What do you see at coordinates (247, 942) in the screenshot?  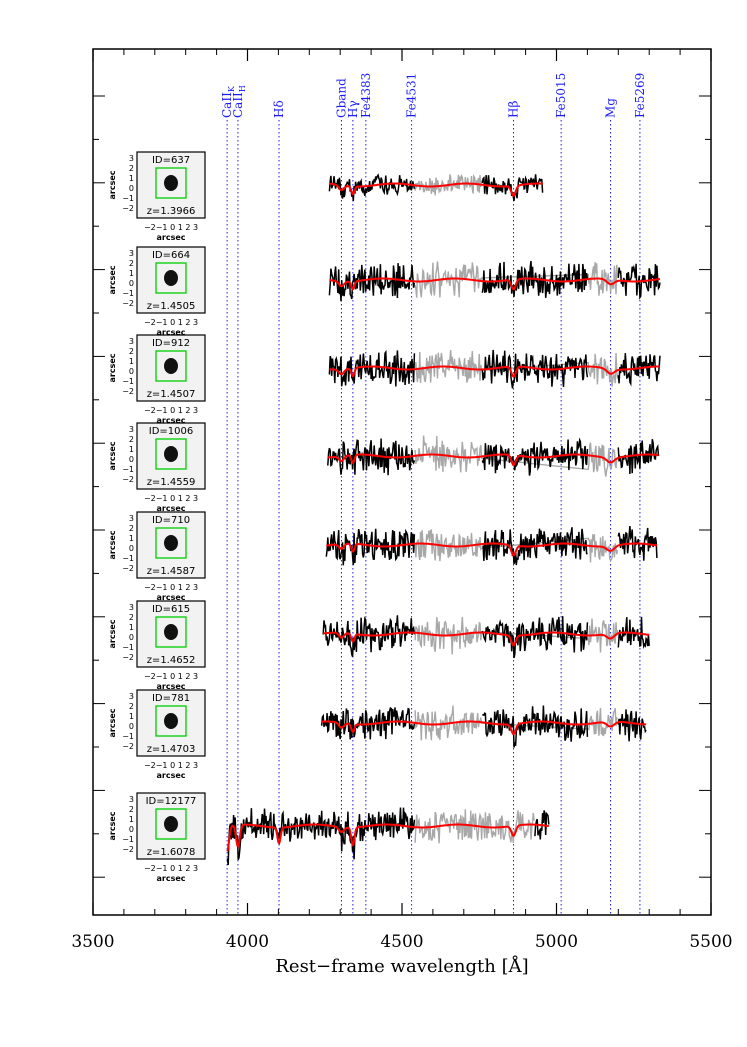 I see `x-tick-label: 4000` at bounding box center [247, 942].